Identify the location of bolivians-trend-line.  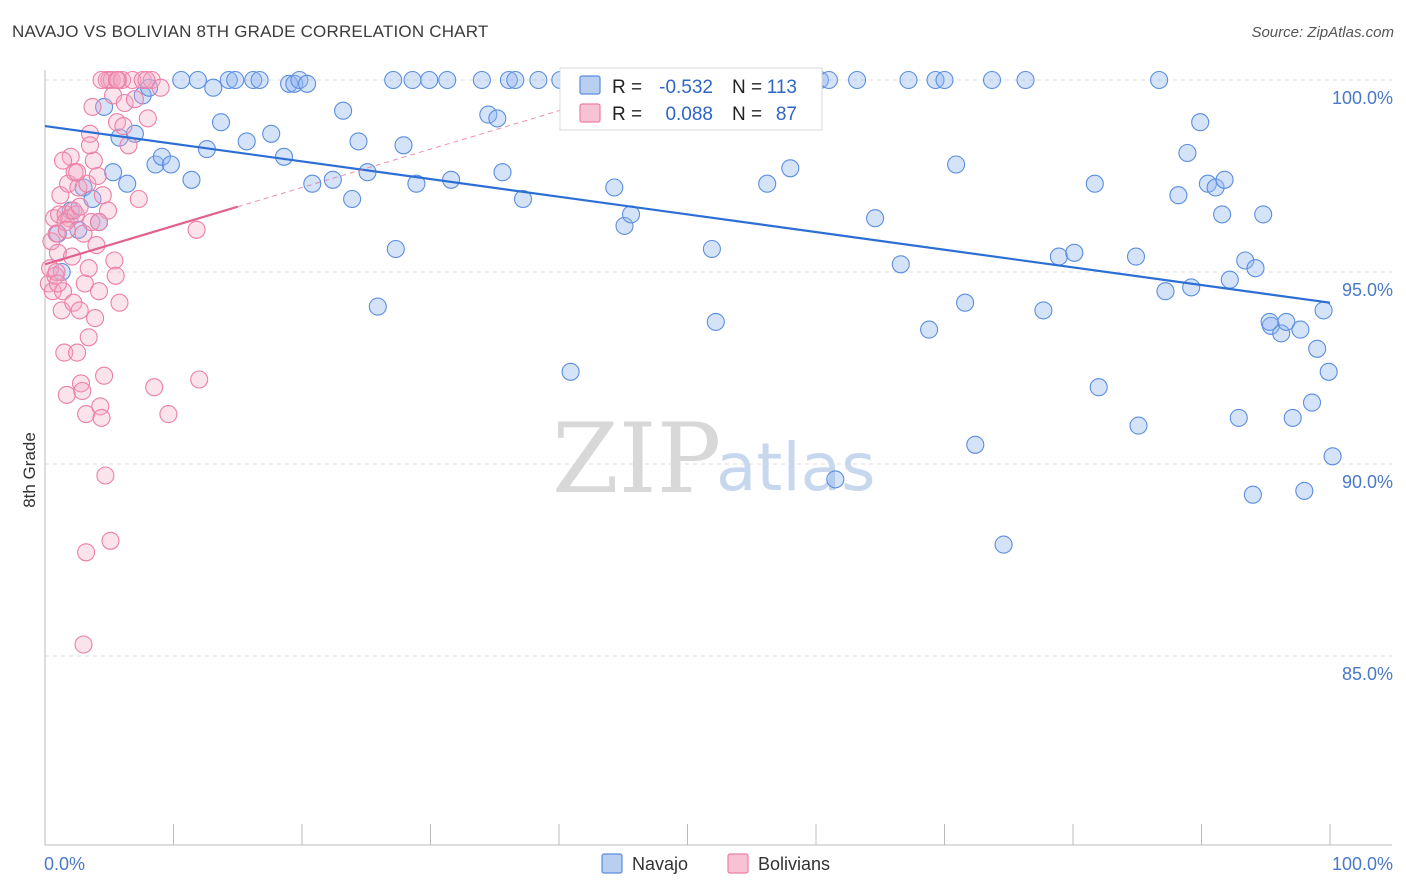
(141, 235).